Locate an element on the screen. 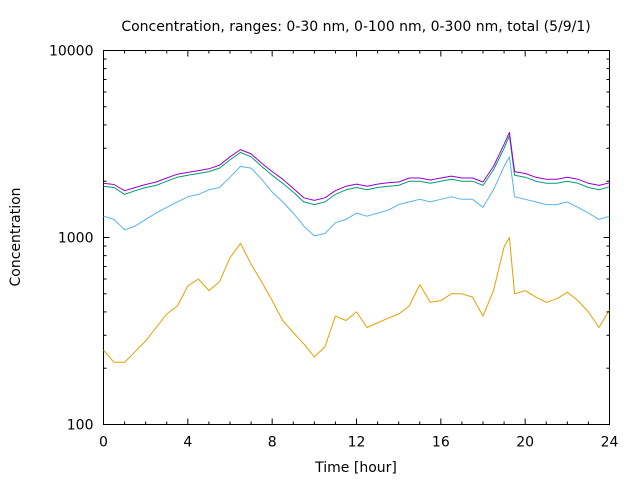  y-tick-label: 1000 is located at coordinates (76, 239).